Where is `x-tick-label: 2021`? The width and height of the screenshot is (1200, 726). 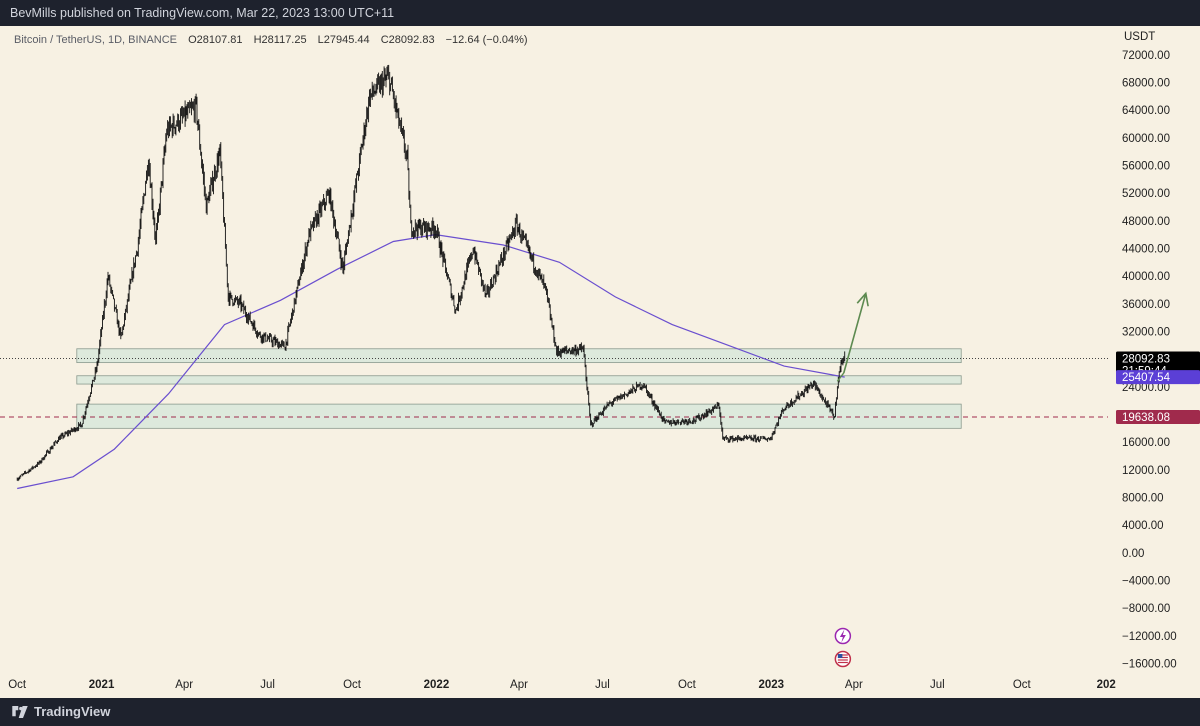
x-tick-label: 2021 is located at coordinates (102, 685).